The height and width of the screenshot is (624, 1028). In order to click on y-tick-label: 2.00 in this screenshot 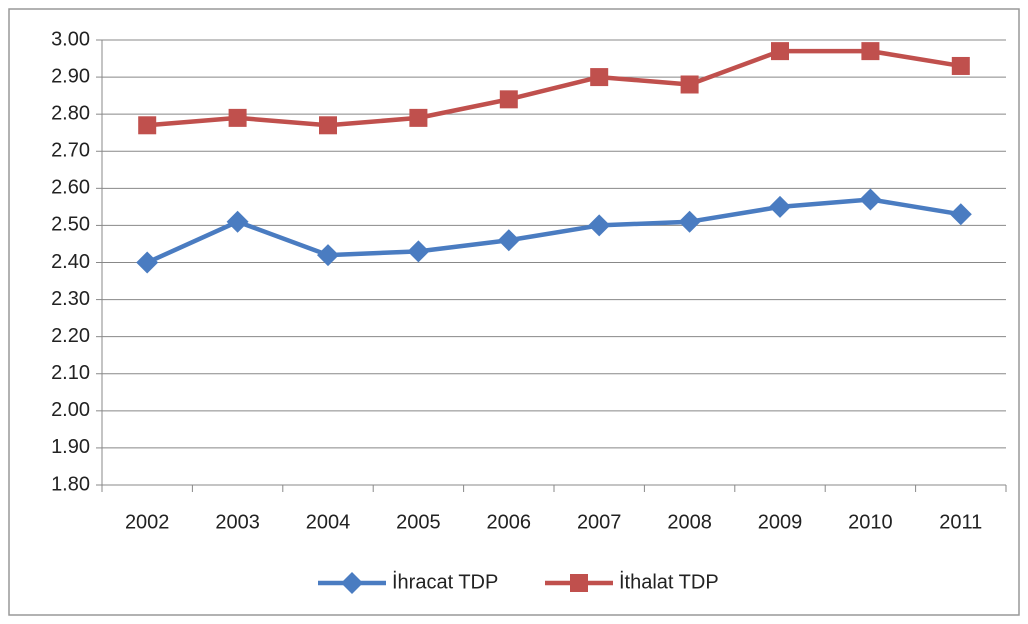, I will do `click(70, 410)`.